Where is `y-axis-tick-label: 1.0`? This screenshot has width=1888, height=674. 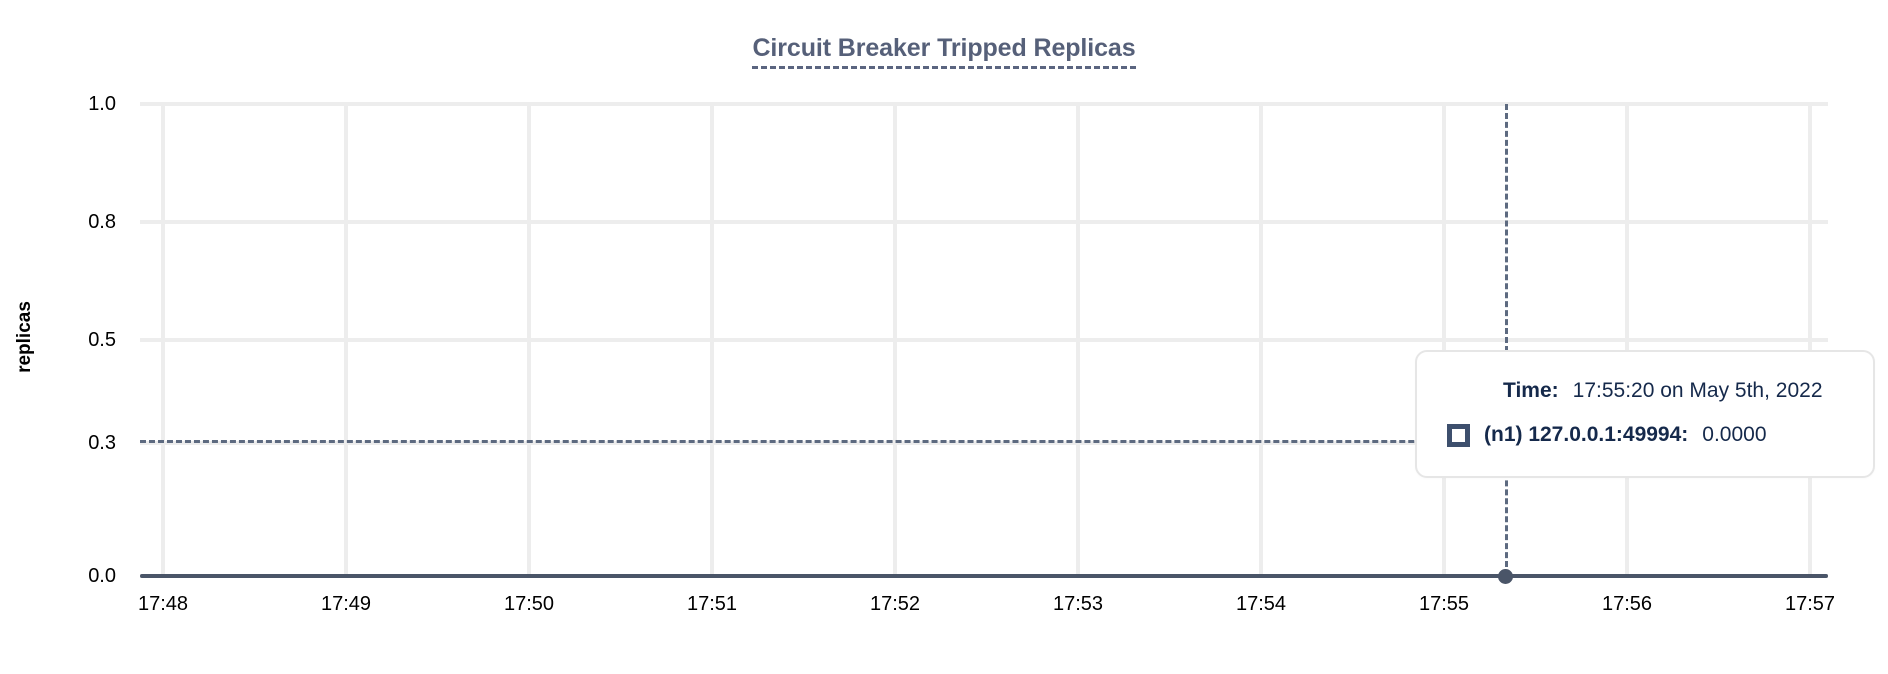
y-axis-tick-label: 1.0 is located at coordinates (102, 104).